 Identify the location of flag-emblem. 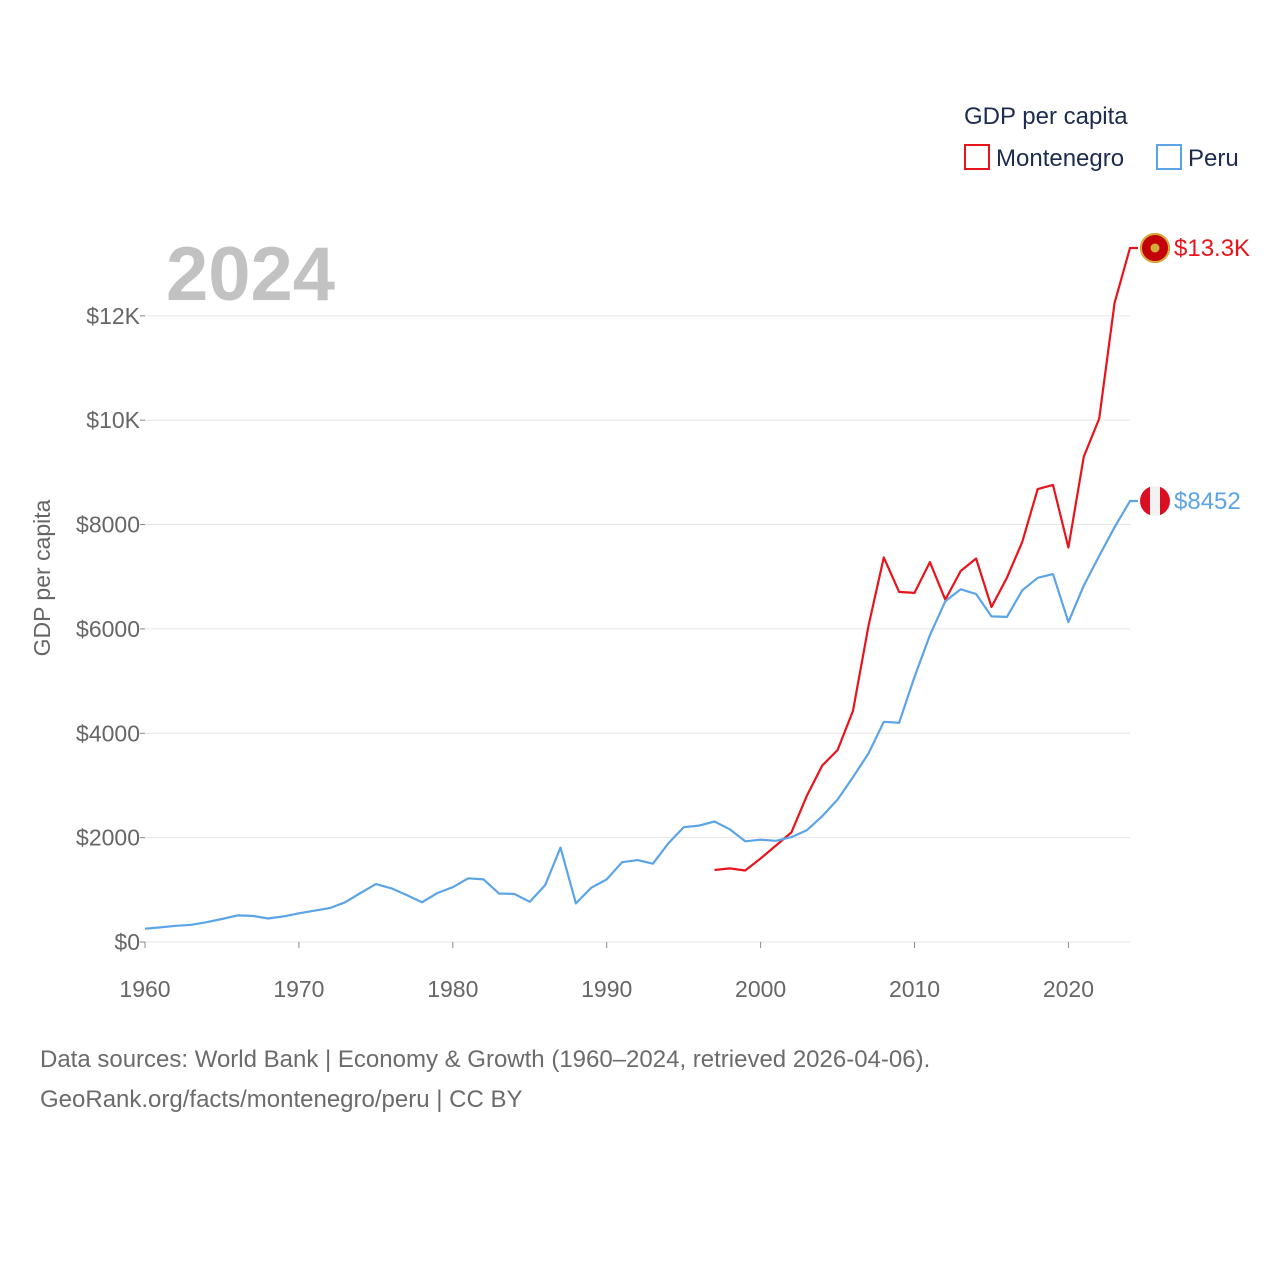
(1155, 248).